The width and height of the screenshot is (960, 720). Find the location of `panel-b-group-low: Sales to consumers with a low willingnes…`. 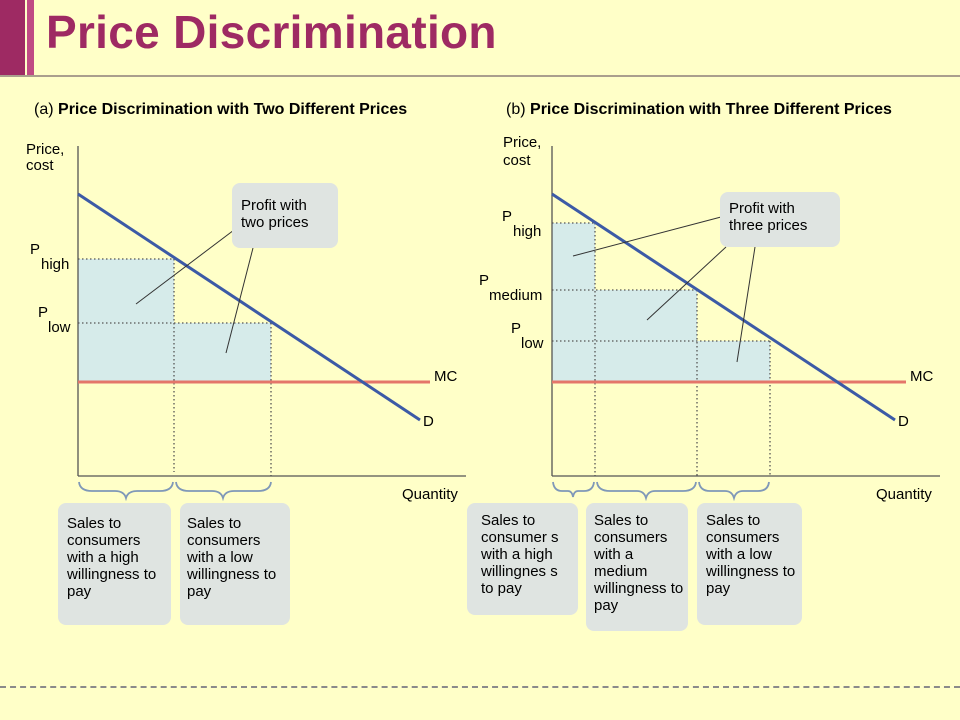

panel-b-group-low: Sales to consumers with a low willingnes… is located at coordinates (749, 564).